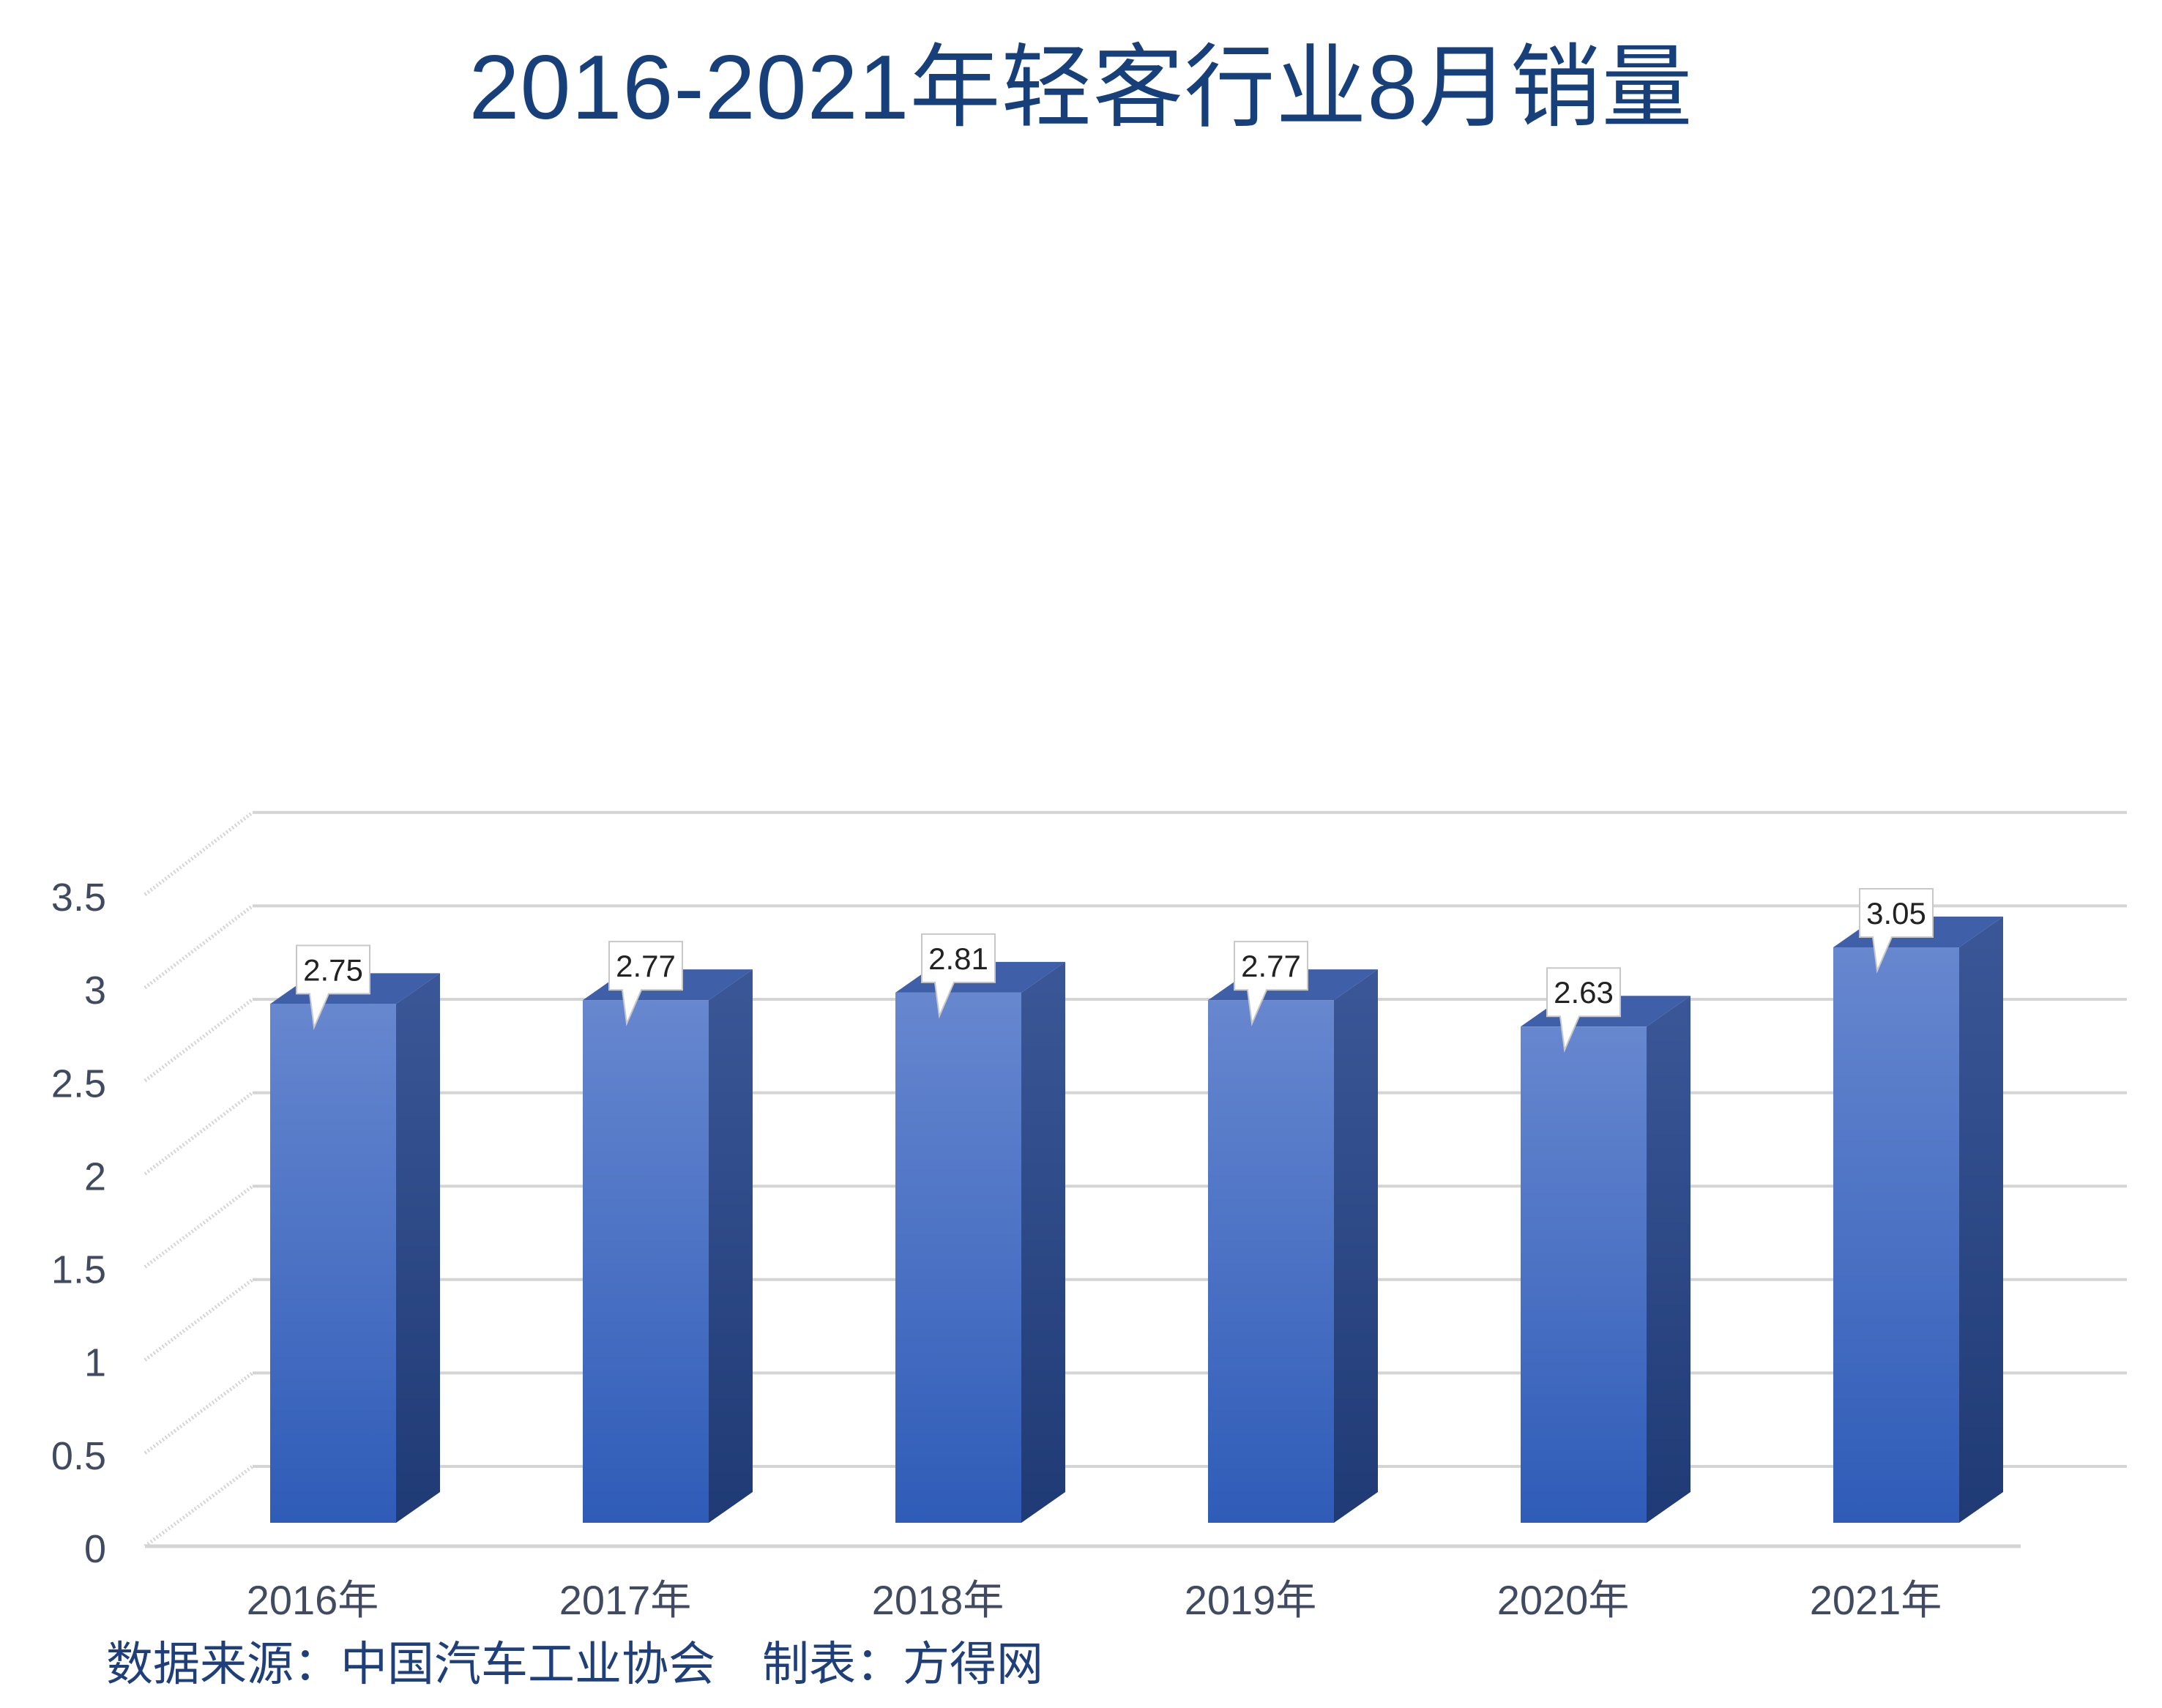  I want to click on x-tick-label: 2019年, so click(1251, 1600).